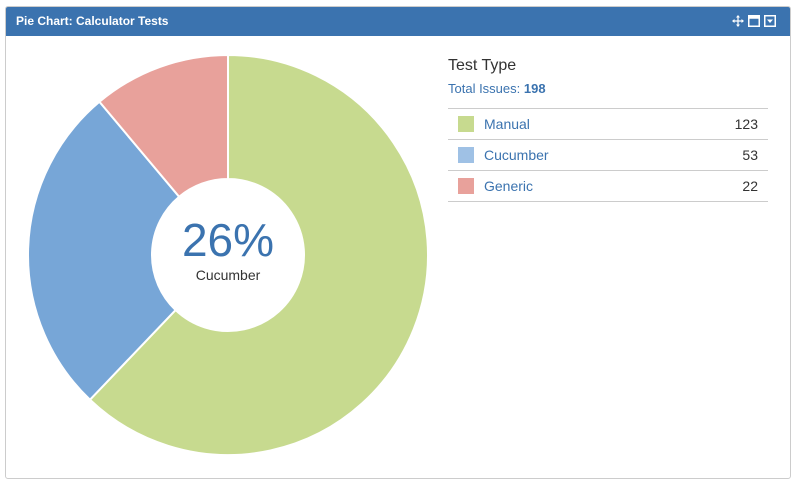 This screenshot has width=798, height=486. Describe the element at coordinates (608, 186) in the screenshot. I see `legend-row: Generic 22` at that location.